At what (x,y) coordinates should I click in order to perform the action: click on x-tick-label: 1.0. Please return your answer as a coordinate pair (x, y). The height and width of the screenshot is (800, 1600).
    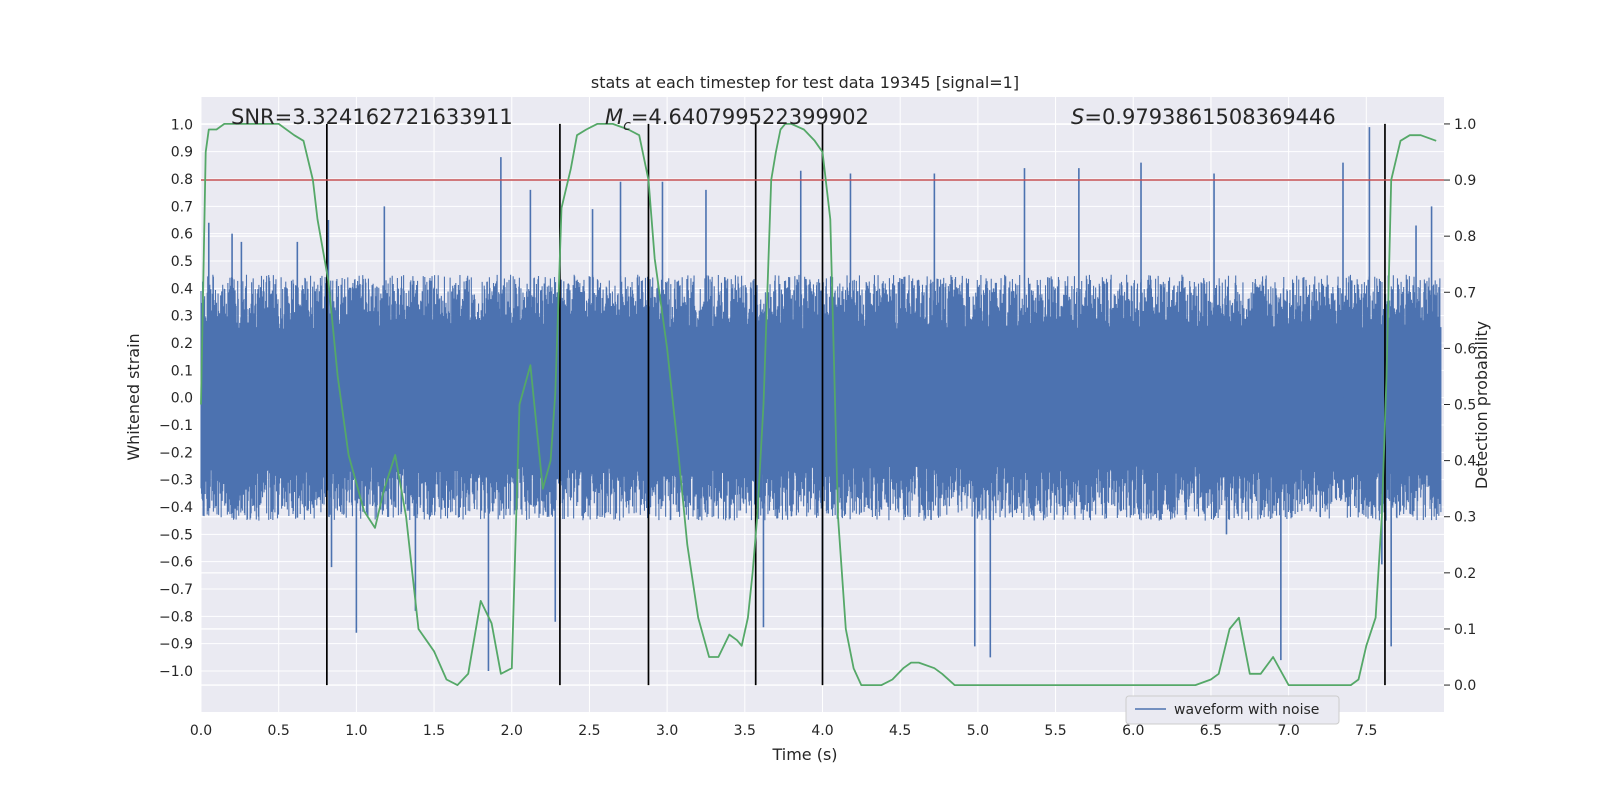
    Looking at the image, I should click on (356, 731).